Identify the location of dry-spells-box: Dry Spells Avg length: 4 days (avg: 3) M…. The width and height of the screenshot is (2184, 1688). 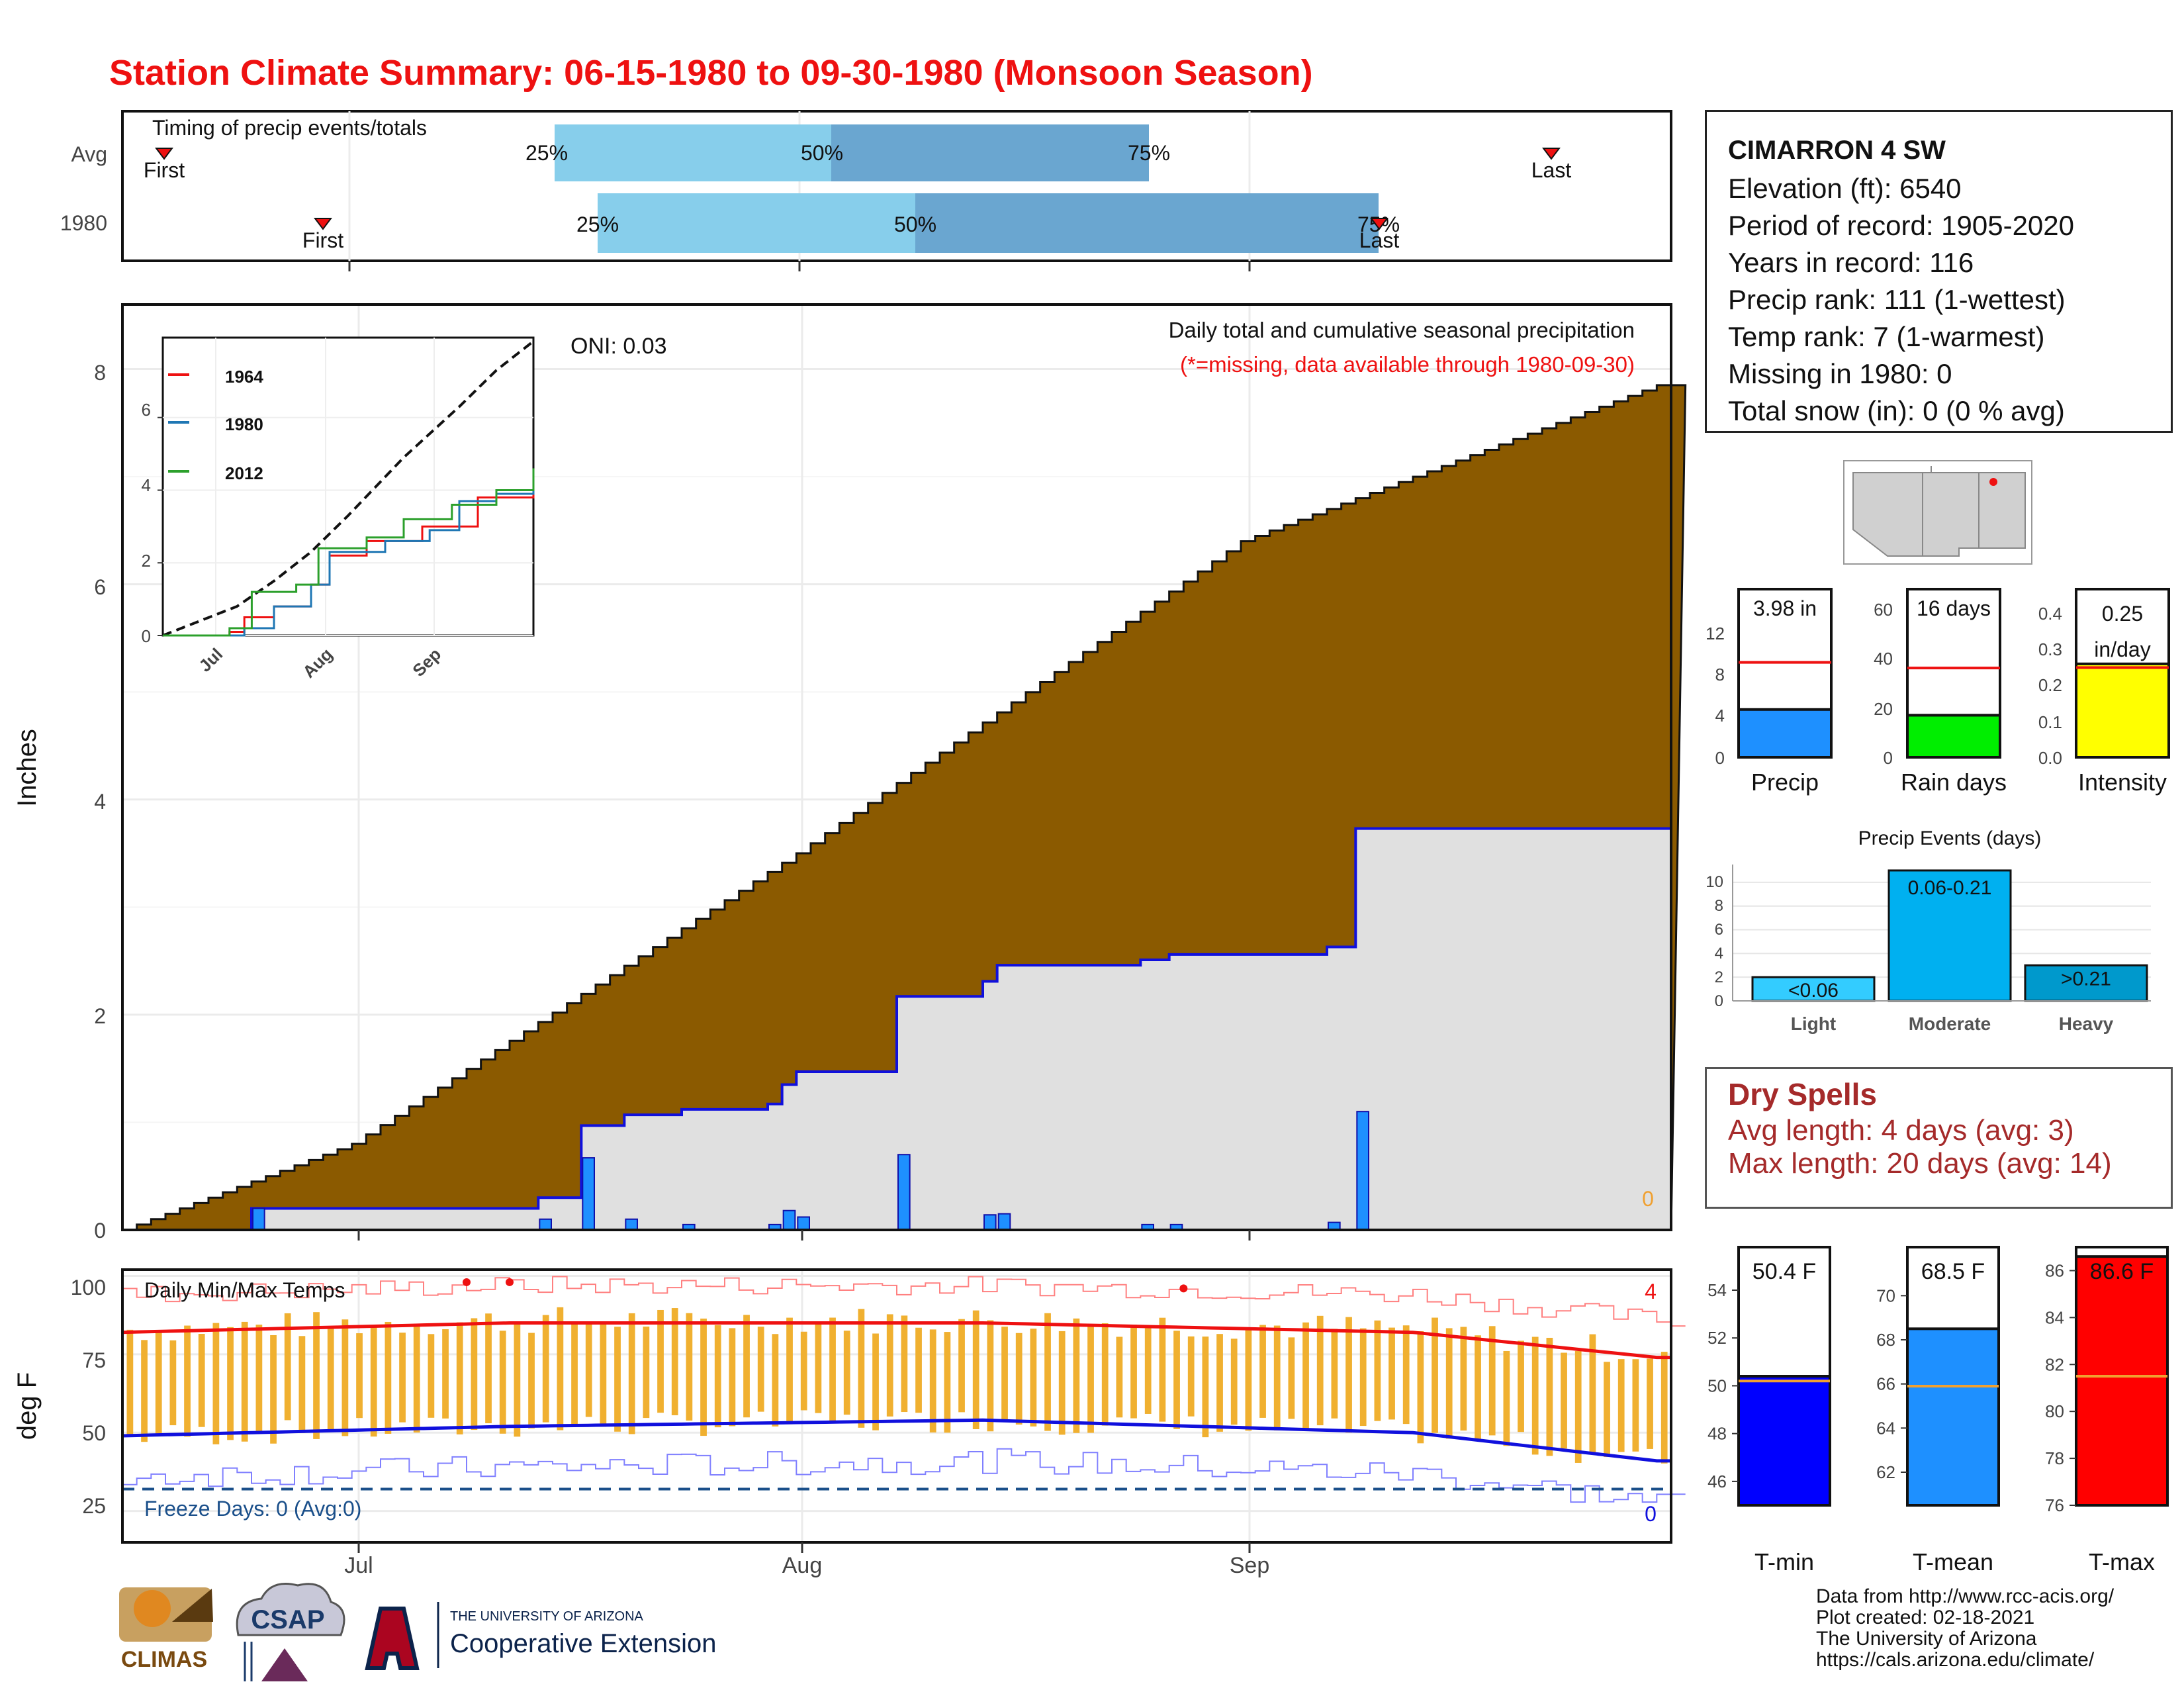
(1939, 1138).